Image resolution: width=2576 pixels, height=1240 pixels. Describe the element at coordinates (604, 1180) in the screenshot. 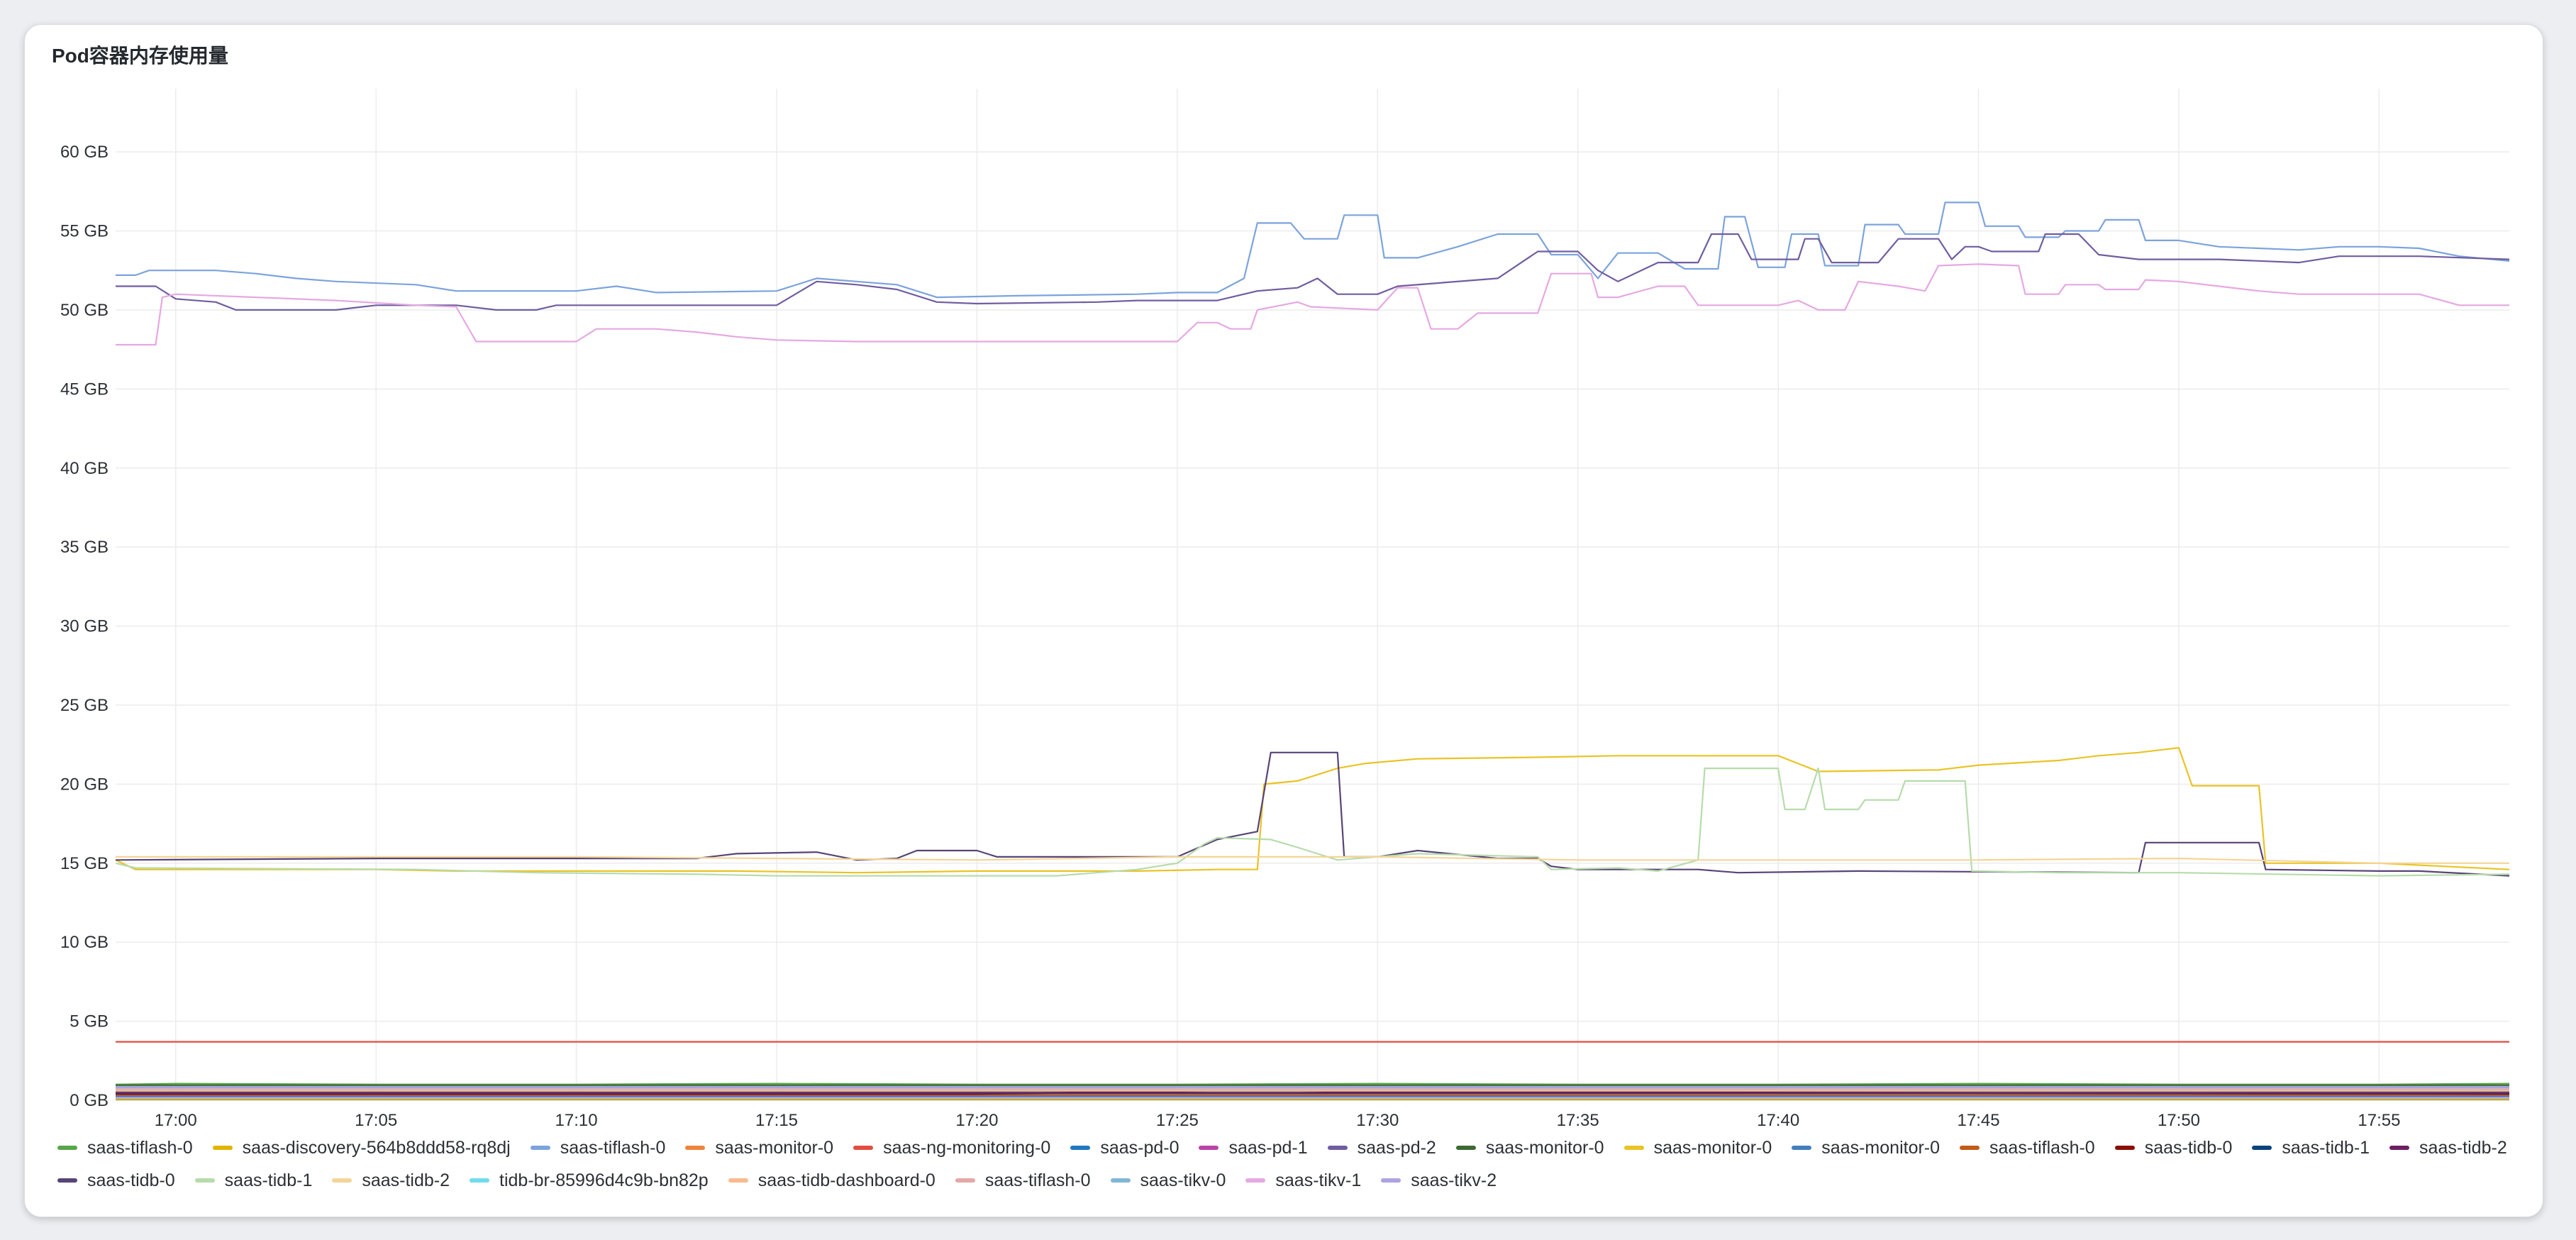

I see `legend-label: tidb-br-85996d4c9b-bn82p` at that location.